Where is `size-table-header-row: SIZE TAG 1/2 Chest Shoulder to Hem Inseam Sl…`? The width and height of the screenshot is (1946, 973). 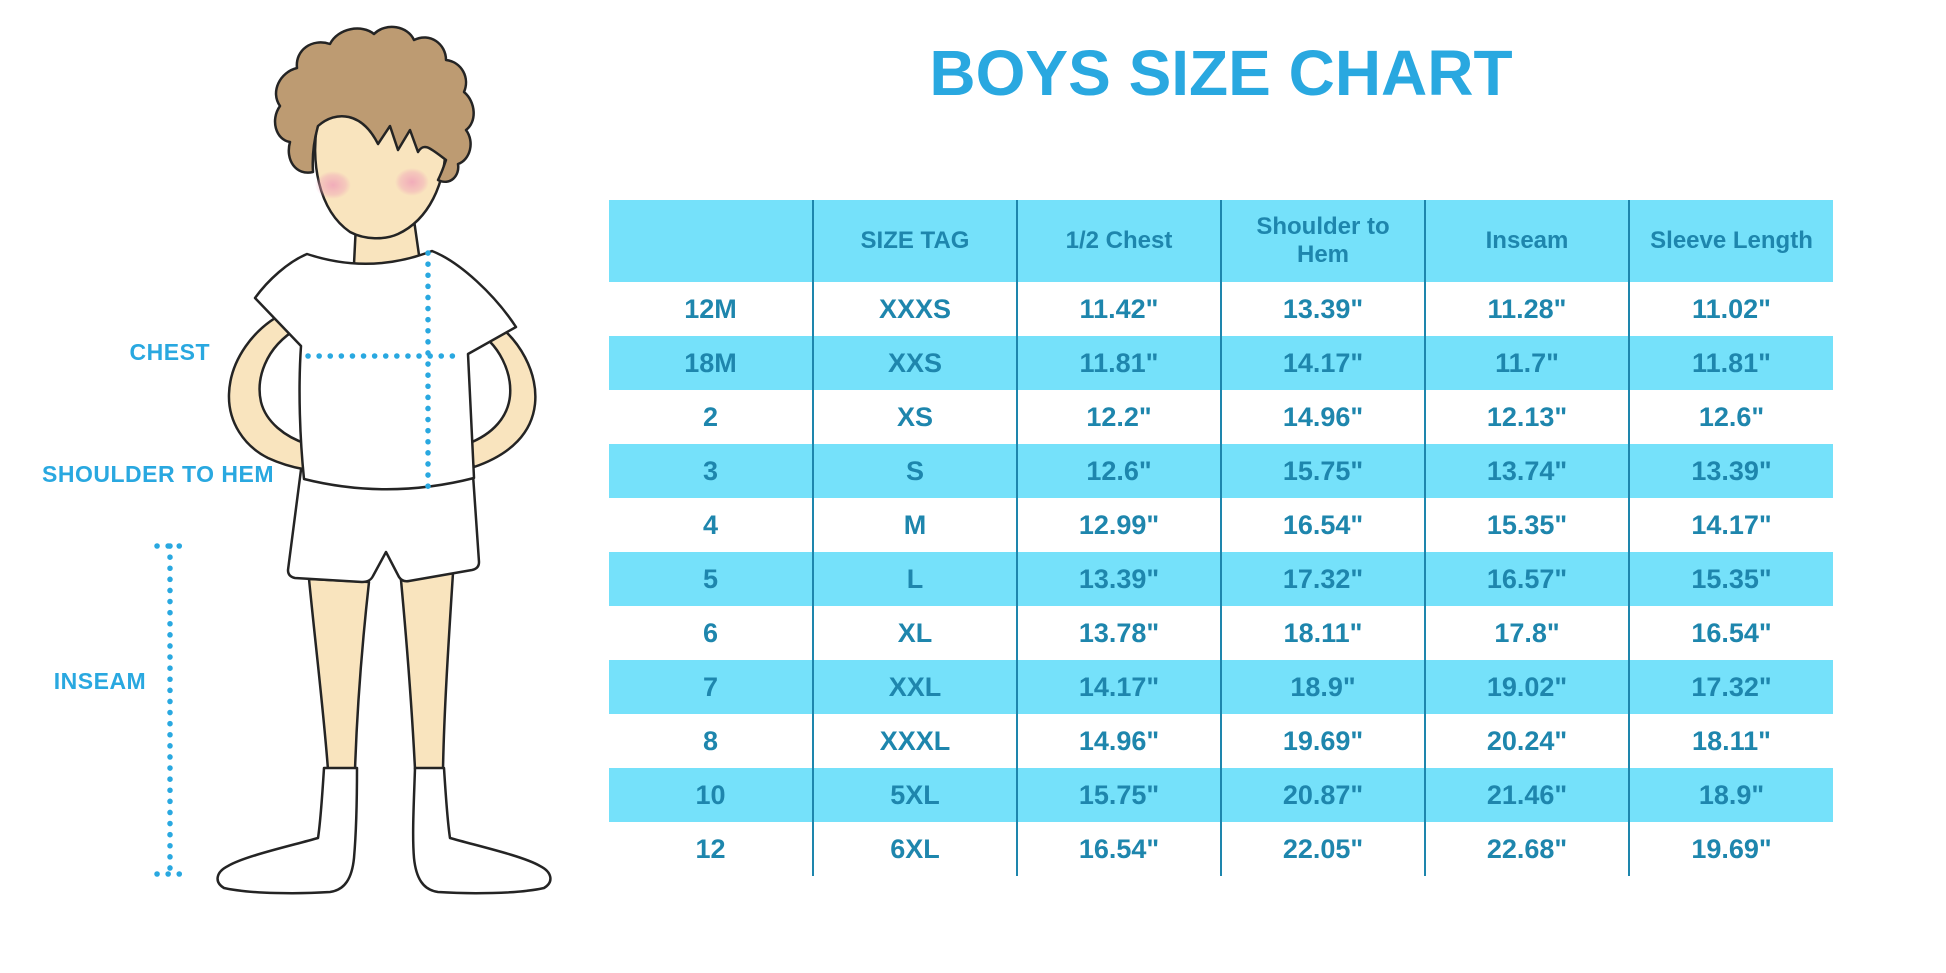 size-table-header-row: SIZE TAG 1/2 Chest Shoulder to Hem Inseam Sl… is located at coordinates (1221, 241).